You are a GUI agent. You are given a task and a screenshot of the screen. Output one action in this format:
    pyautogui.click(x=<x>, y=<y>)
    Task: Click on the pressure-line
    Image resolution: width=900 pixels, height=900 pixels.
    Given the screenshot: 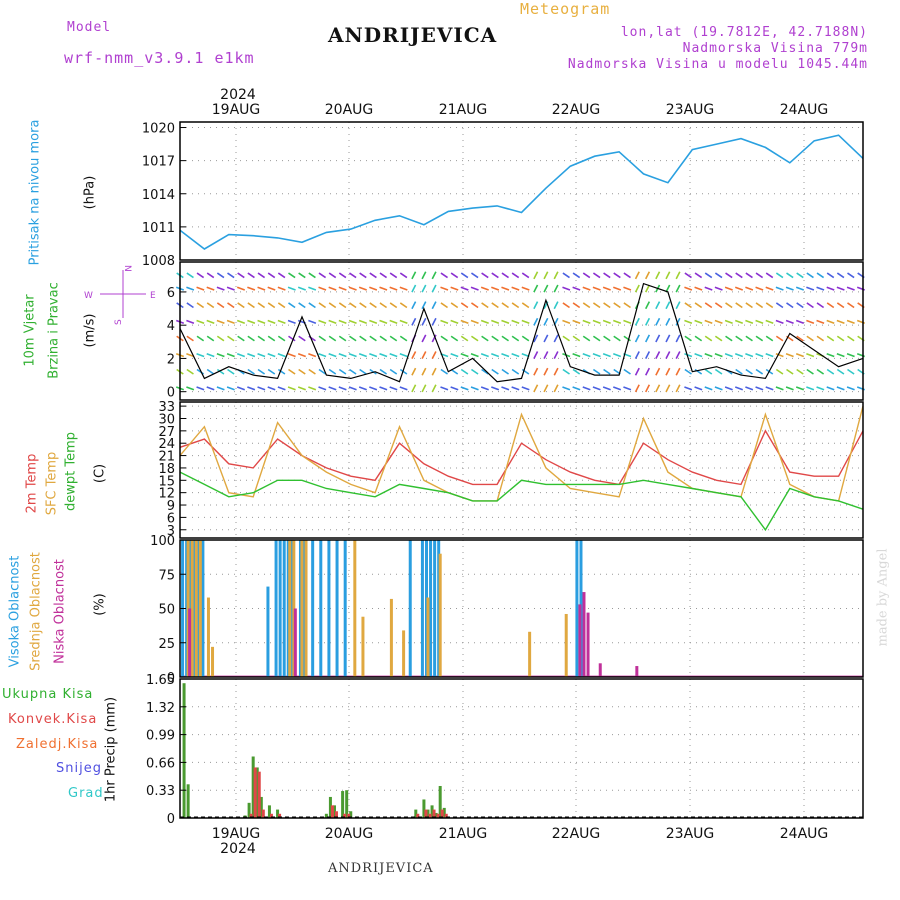 What is the action you would take?
    pyautogui.click(x=521, y=192)
    